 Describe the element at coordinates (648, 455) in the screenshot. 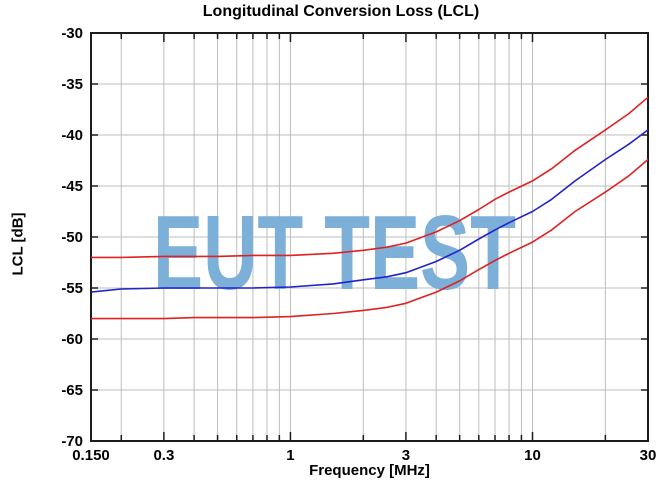

I see `x-tick-label: 30` at that location.